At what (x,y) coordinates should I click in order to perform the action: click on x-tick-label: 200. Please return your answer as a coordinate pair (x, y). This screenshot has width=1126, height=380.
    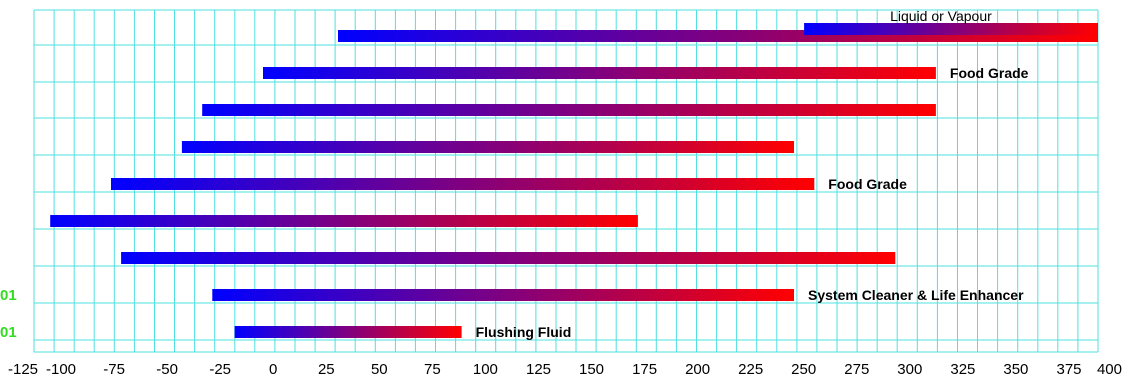
    Looking at the image, I should click on (697, 369).